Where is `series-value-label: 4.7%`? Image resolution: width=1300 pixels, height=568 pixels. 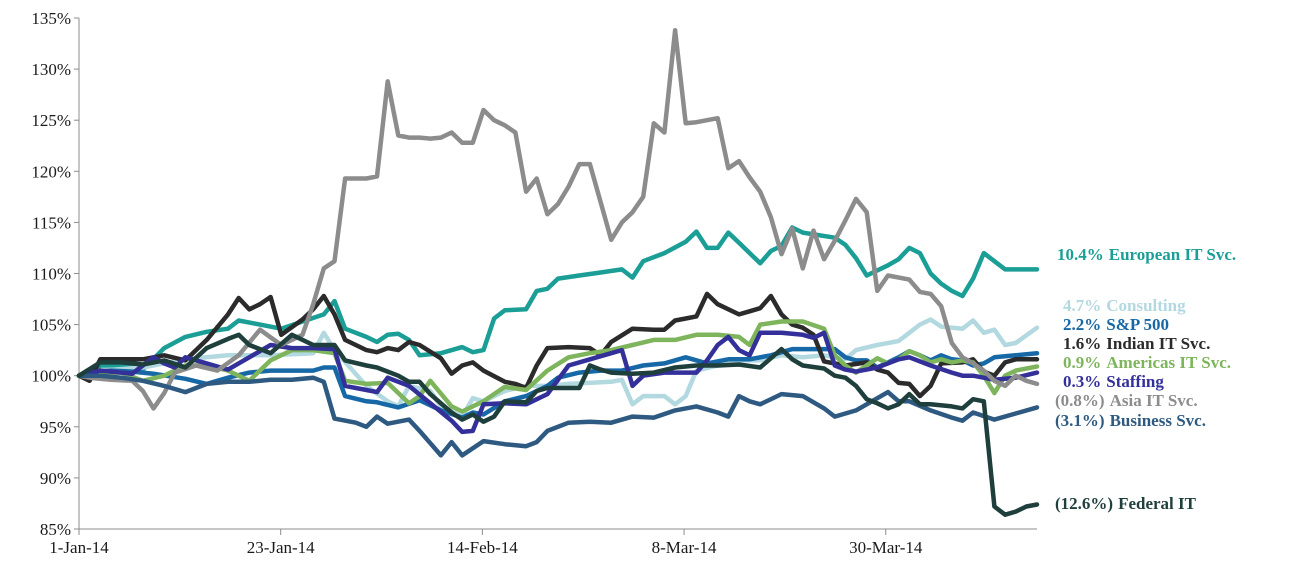
series-value-label: 4.7% is located at coordinates (1082, 305).